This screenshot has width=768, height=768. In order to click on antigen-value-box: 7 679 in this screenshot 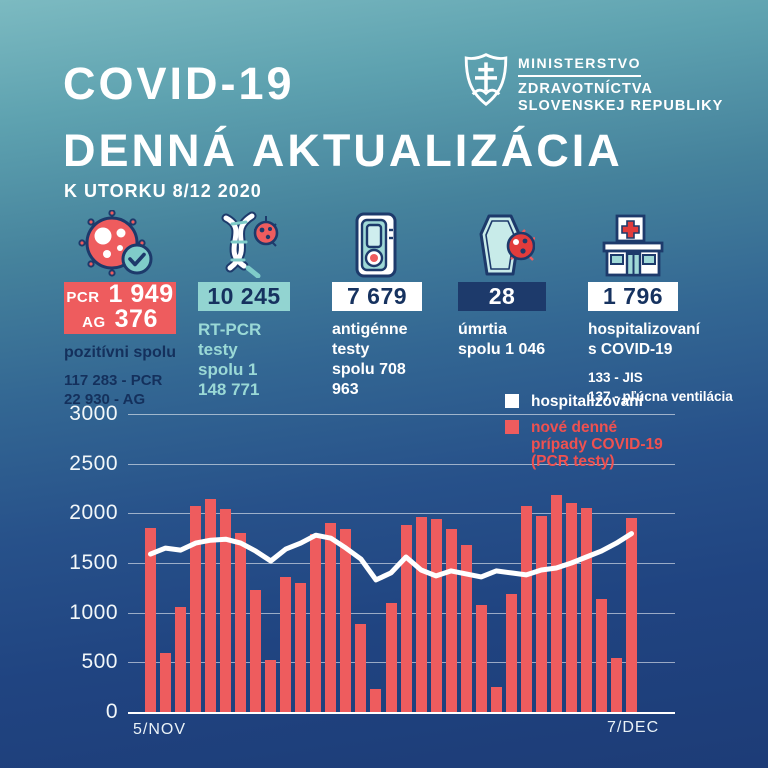, I will do `click(377, 296)`.